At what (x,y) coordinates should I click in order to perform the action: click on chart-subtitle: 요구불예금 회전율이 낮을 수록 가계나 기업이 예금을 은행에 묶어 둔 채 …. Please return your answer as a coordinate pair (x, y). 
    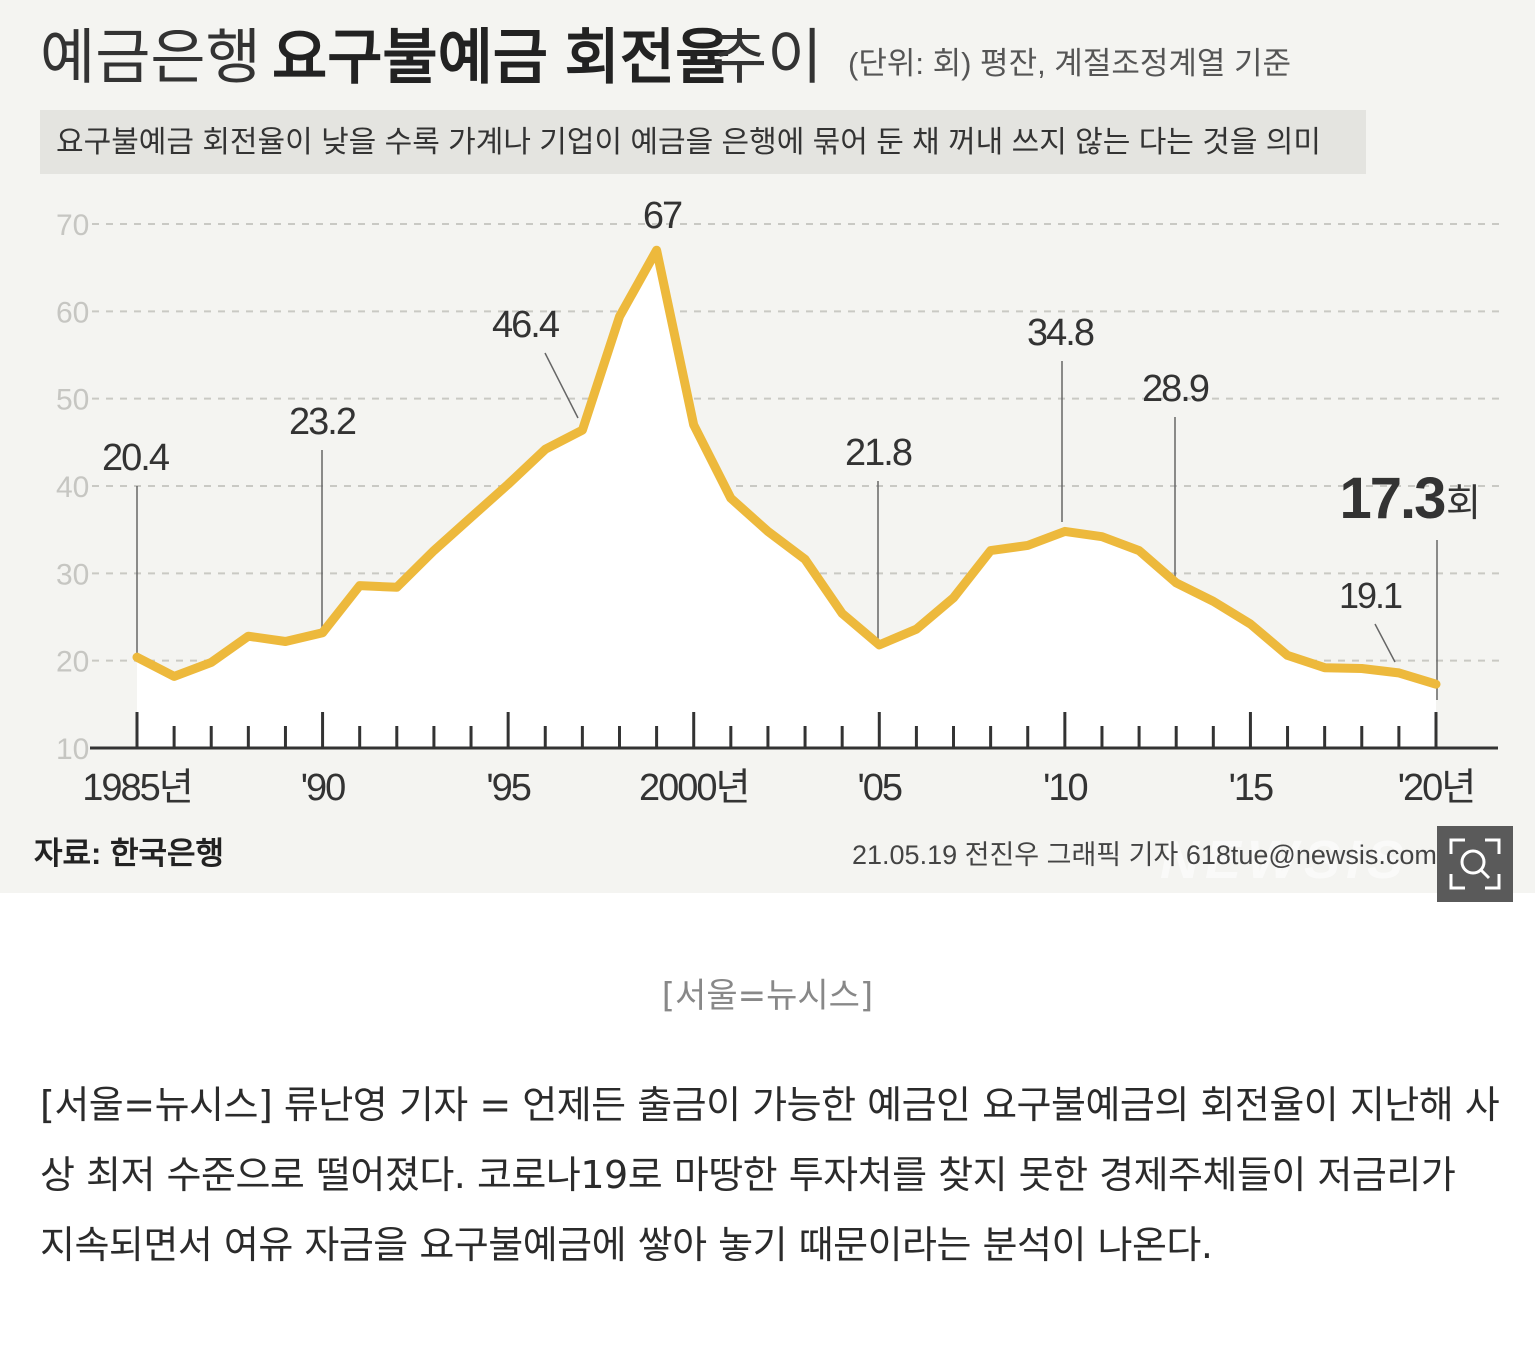
    Looking at the image, I should click on (688, 142).